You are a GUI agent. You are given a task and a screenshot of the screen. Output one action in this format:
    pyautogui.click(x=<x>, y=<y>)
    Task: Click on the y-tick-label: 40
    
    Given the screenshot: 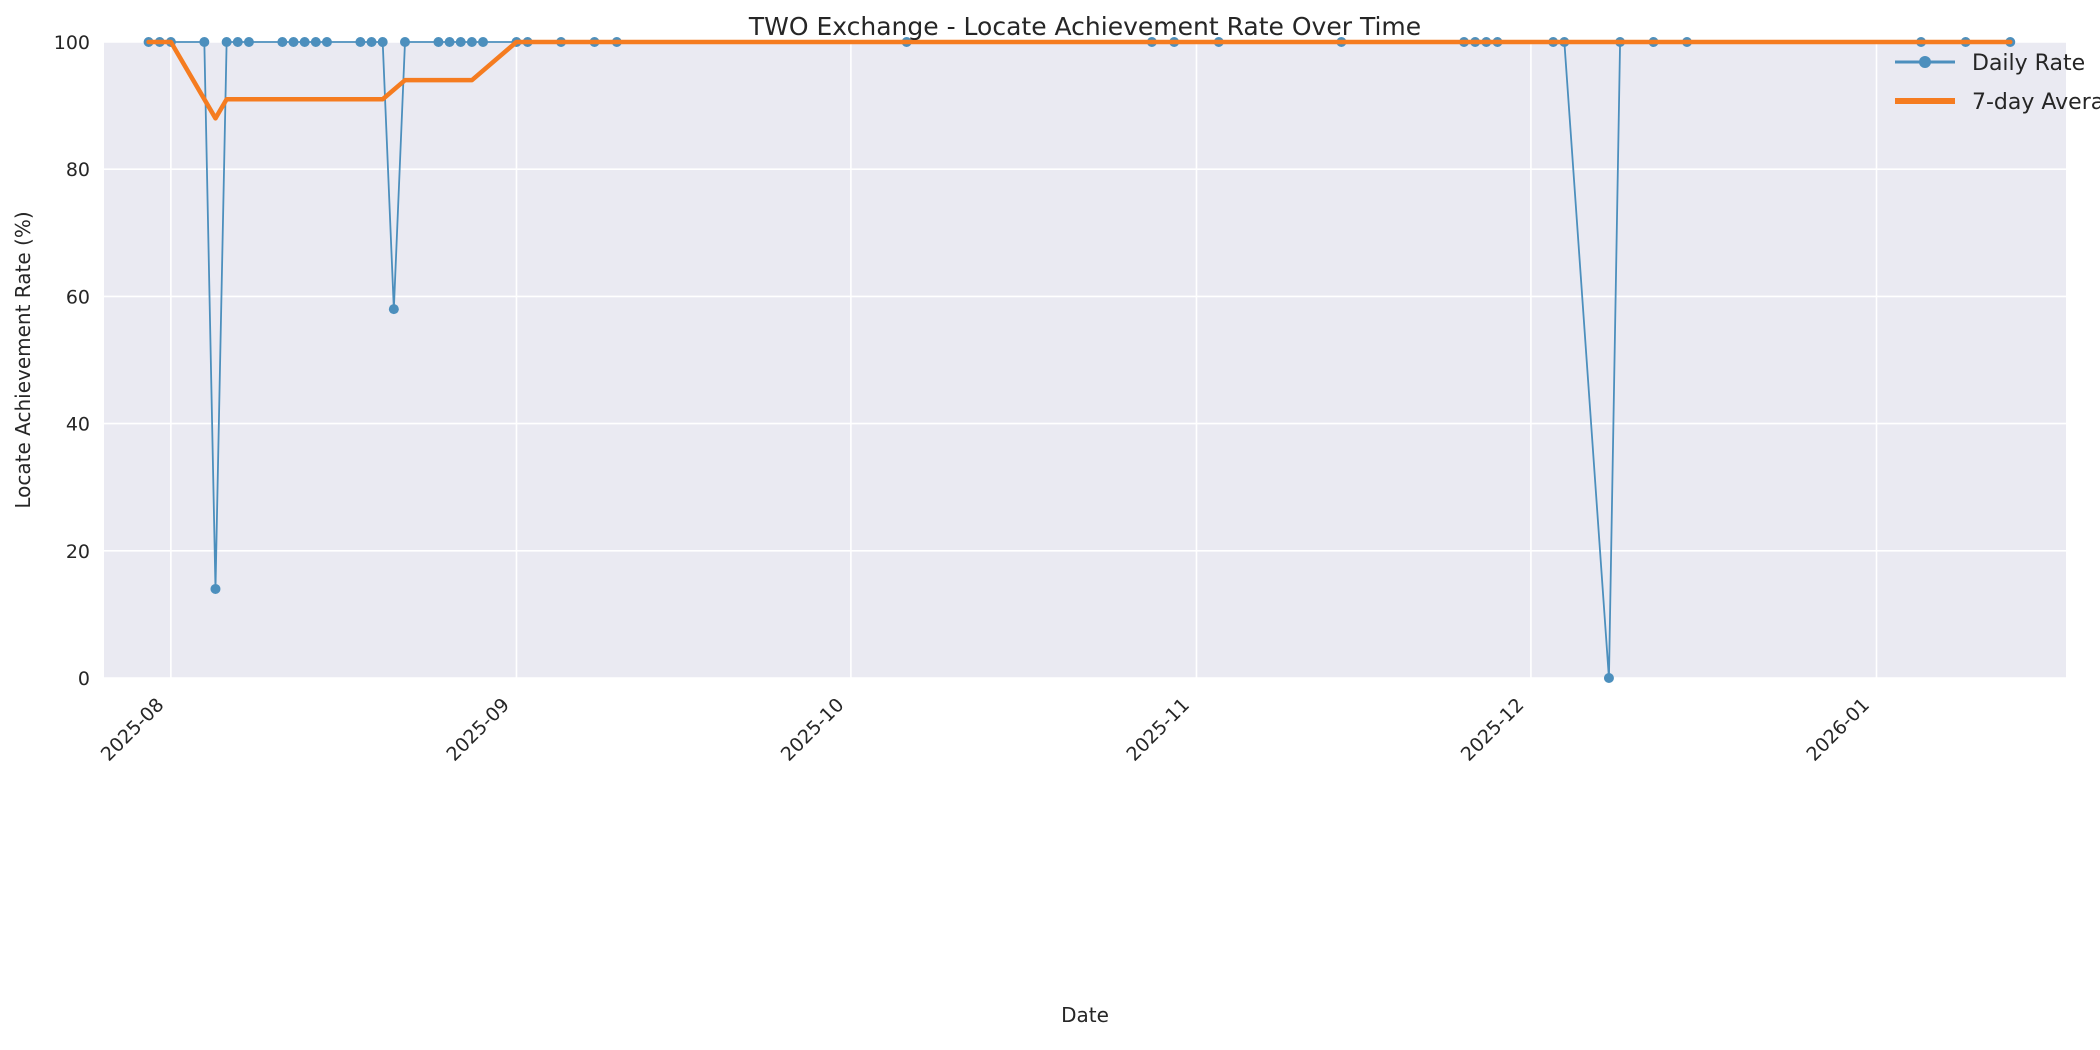 What is the action you would take?
    pyautogui.click(x=78, y=425)
    